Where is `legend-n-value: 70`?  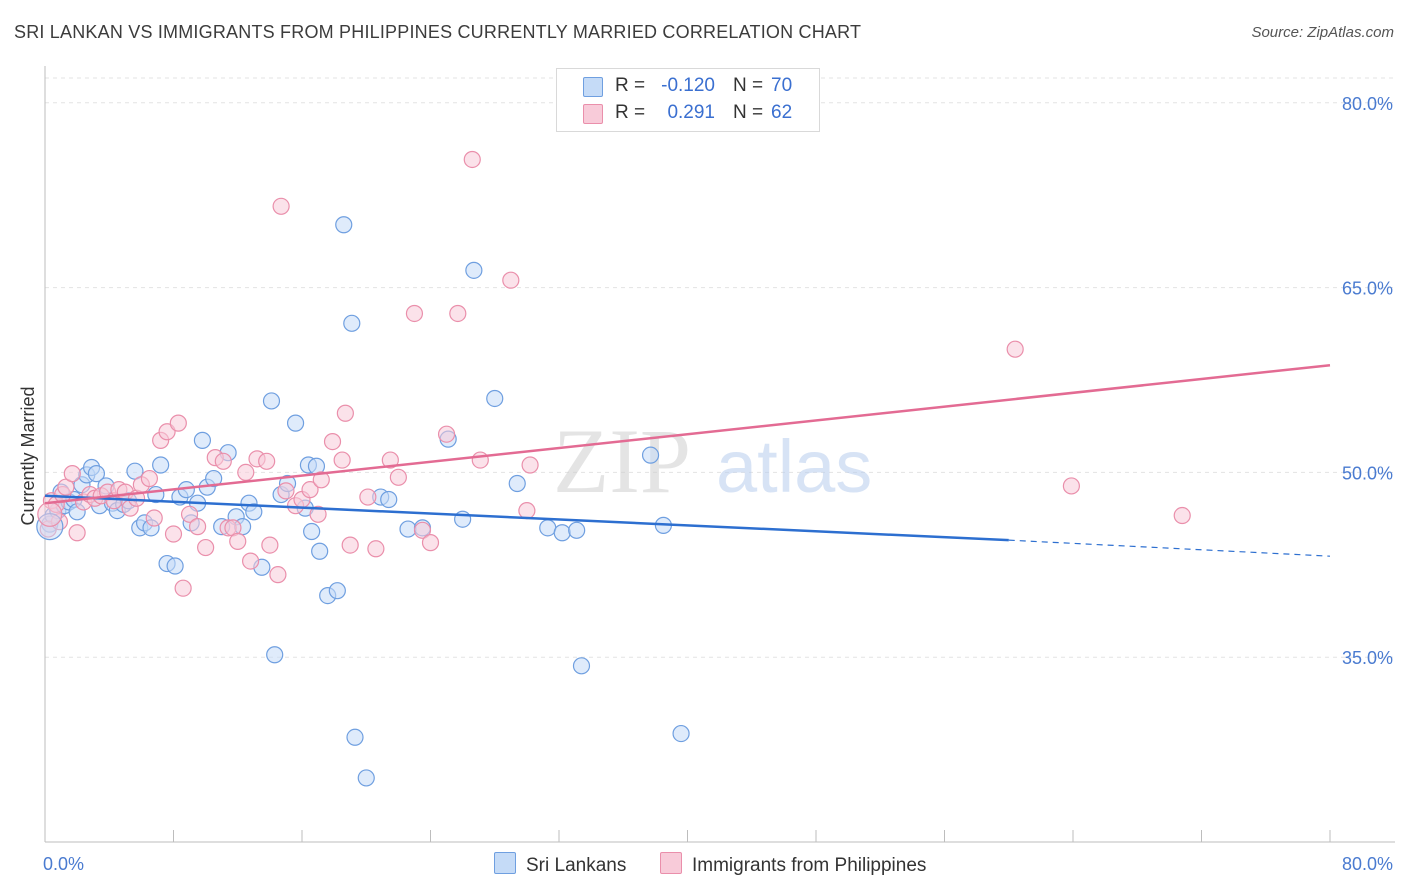 legend-n-value: 70 is located at coordinates (782, 85).